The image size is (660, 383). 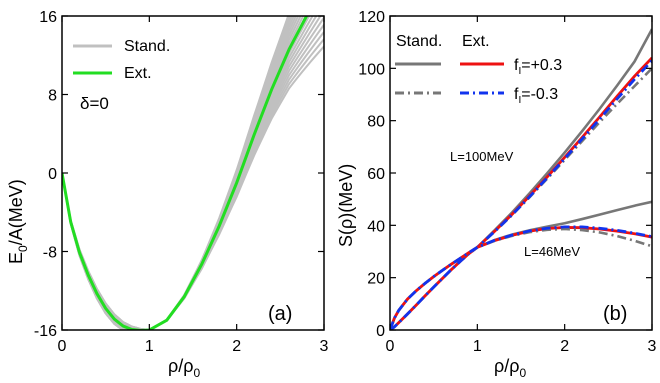 I want to click on panel-b-y-tick-label: 80, so click(x=376, y=122).